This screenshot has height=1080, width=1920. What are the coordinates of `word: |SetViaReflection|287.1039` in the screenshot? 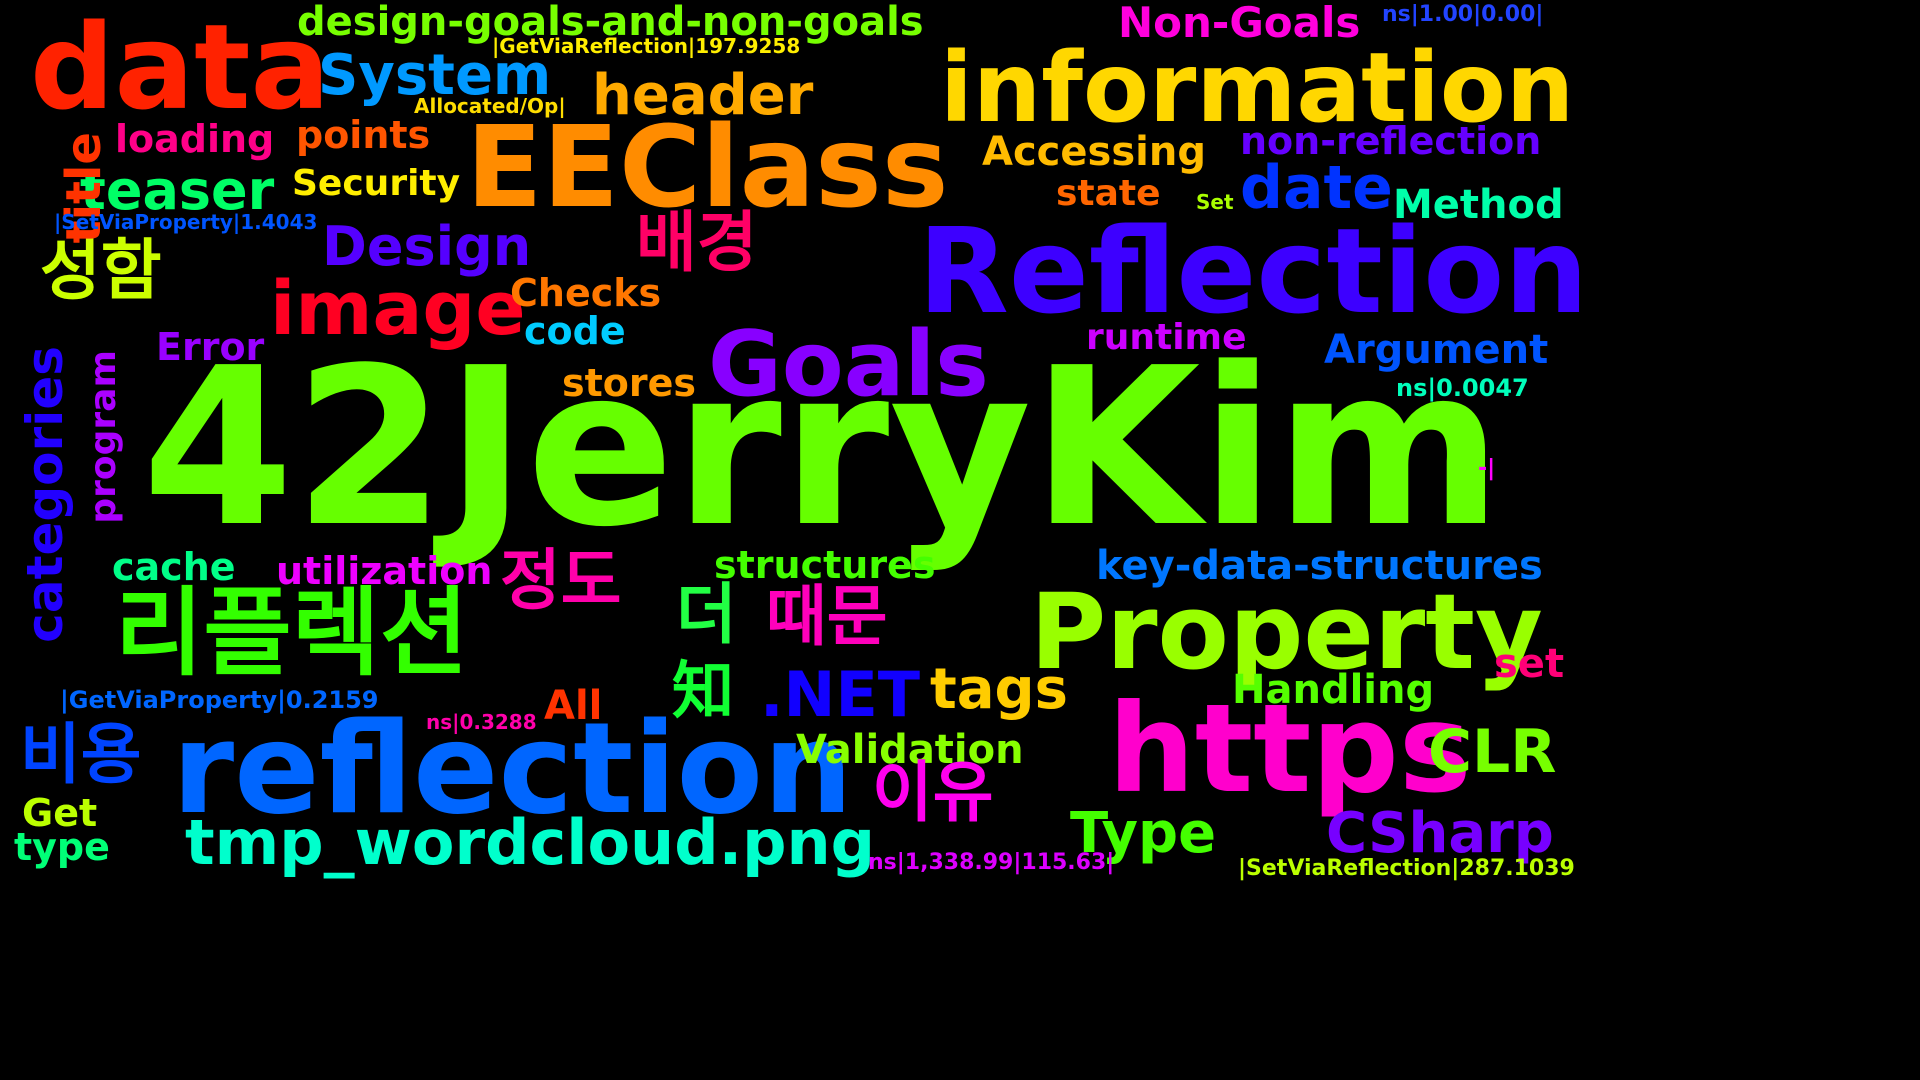 It's located at (1406, 868).